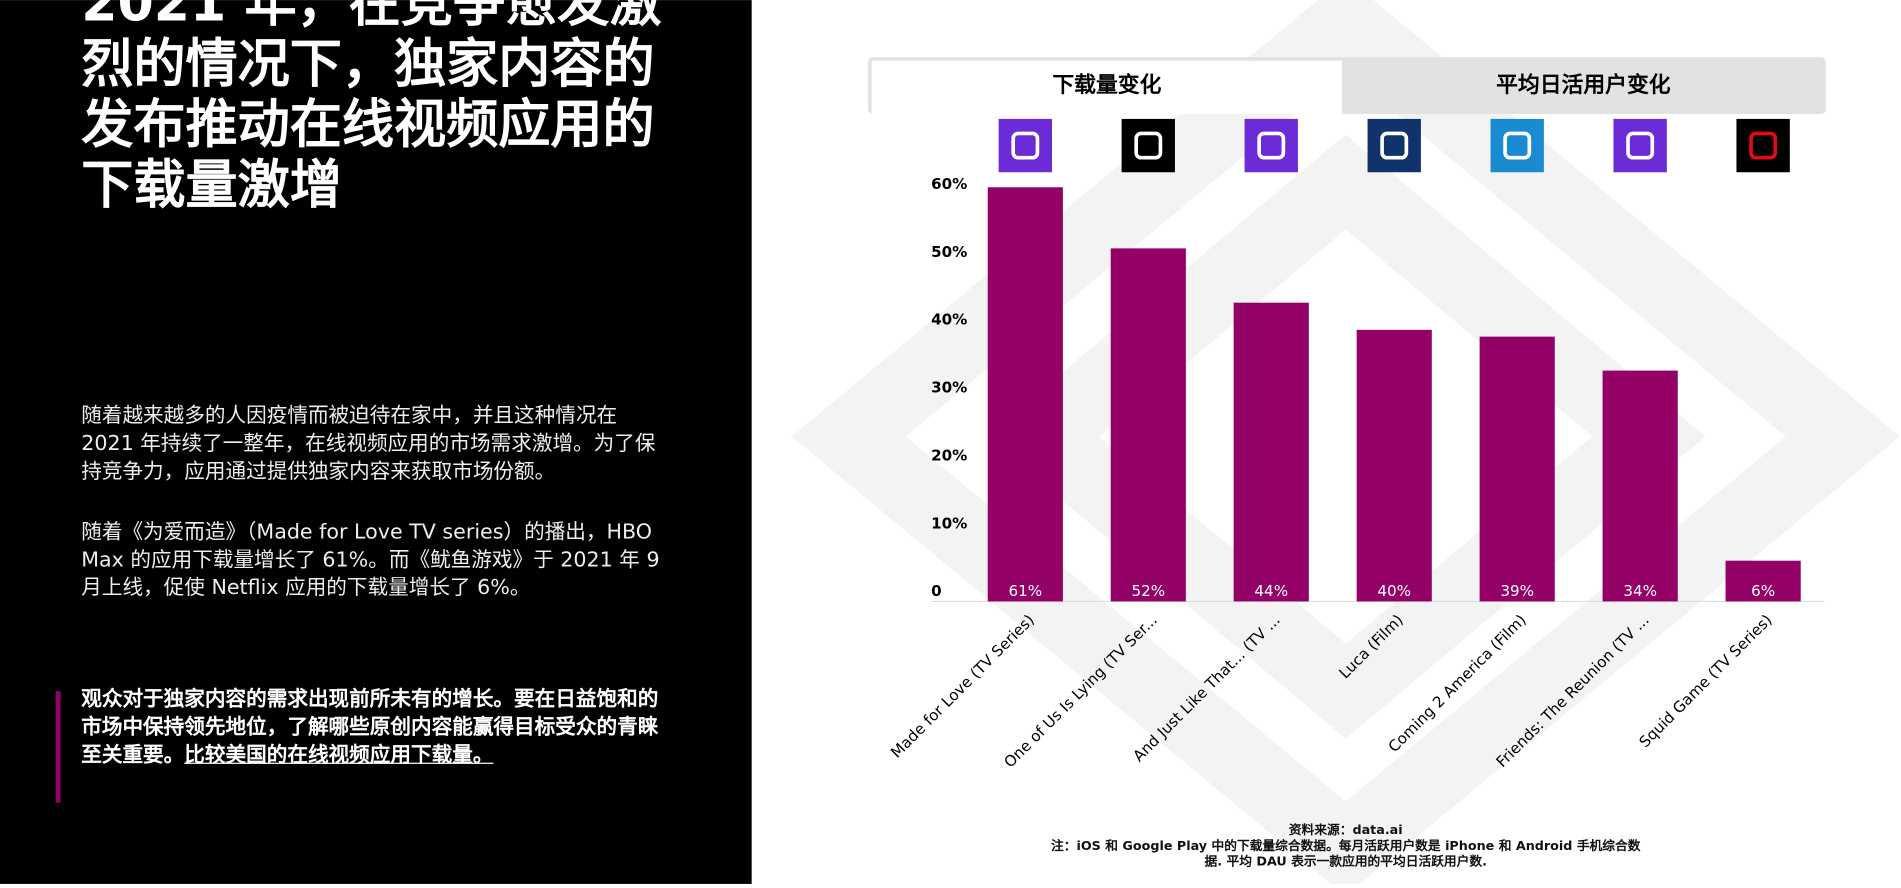 This screenshot has height=888, width=1901. I want to click on article-title: 2021 年，在竞争愈发激烈的情况下，独家内容的发布推动在线视频应用的下载量激增, so click(371, 108).